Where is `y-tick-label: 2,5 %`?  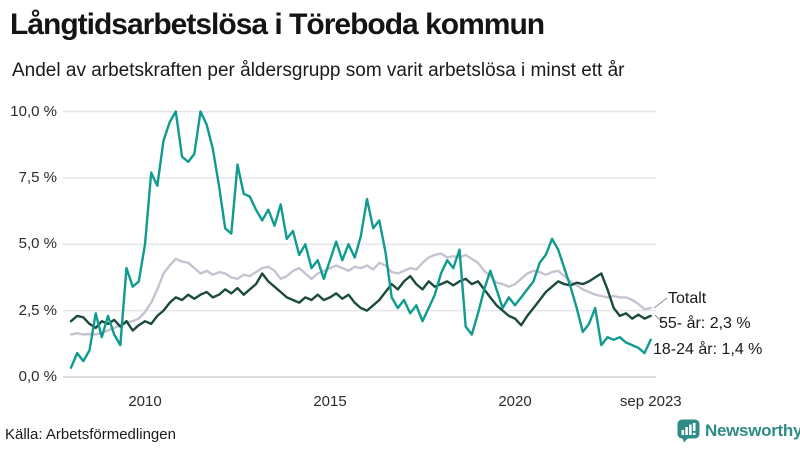
y-tick-label: 2,5 % is located at coordinates (37, 310).